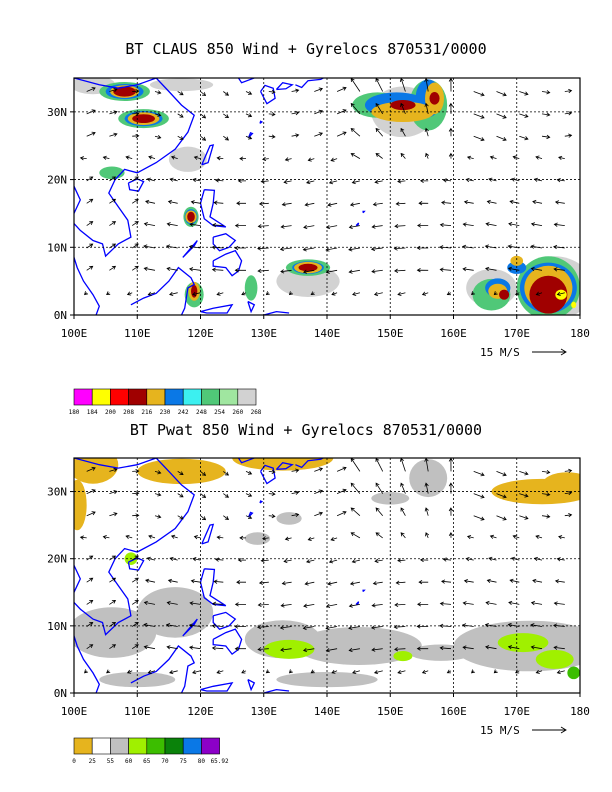  I want to click on x-tick-label: 100E, so click(74, 333).